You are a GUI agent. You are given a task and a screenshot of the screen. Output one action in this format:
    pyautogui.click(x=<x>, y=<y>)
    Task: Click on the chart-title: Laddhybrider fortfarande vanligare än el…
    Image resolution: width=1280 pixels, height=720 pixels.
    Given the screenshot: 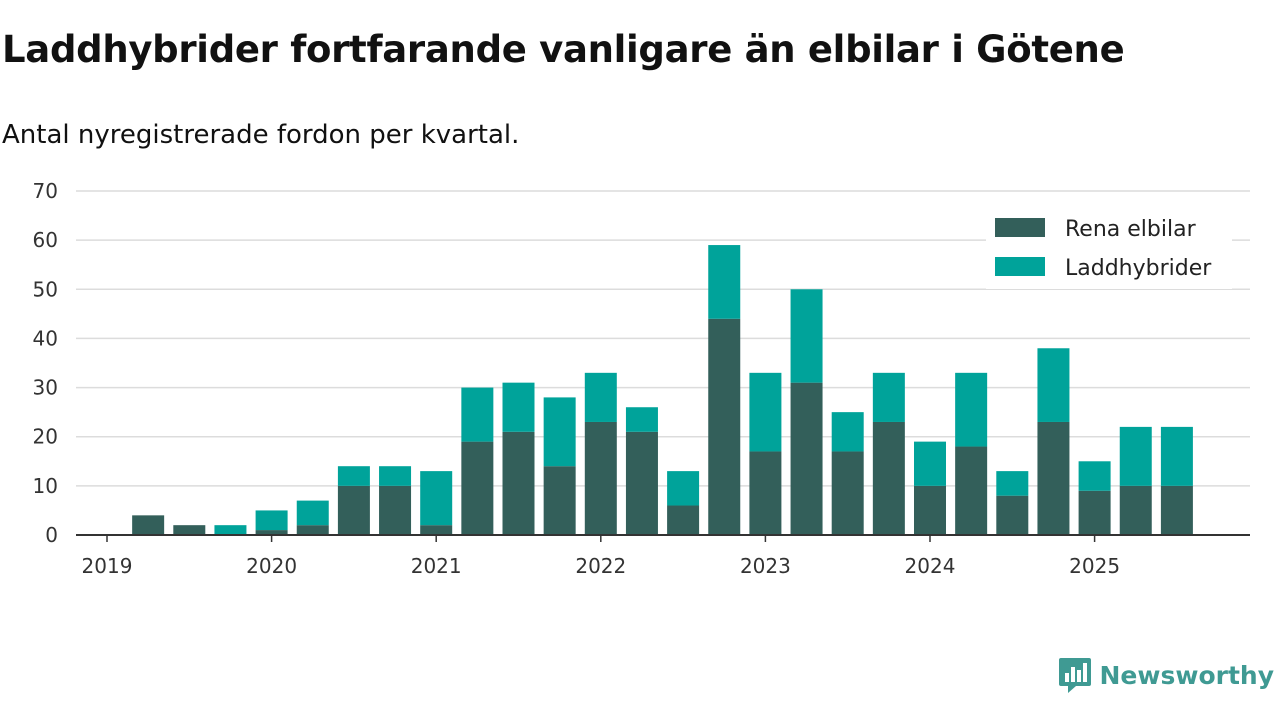 What is the action you would take?
    pyautogui.click(x=563, y=49)
    